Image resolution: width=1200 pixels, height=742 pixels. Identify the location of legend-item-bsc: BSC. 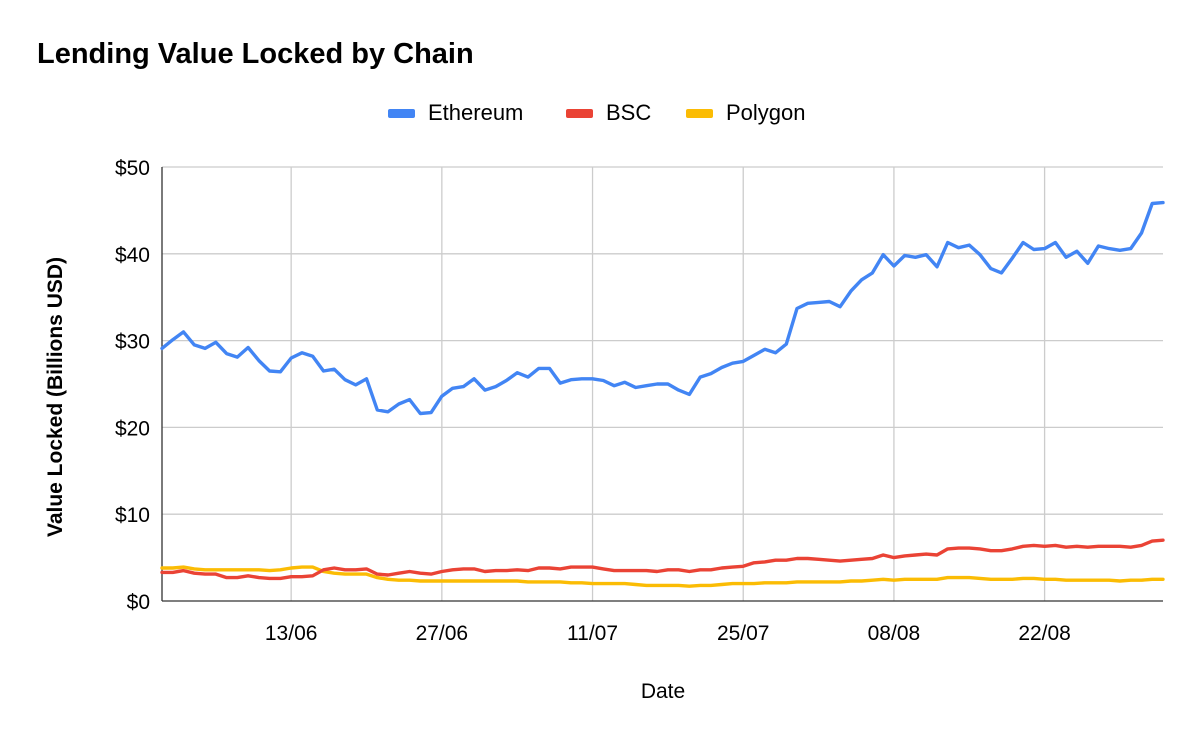
(608, 113).